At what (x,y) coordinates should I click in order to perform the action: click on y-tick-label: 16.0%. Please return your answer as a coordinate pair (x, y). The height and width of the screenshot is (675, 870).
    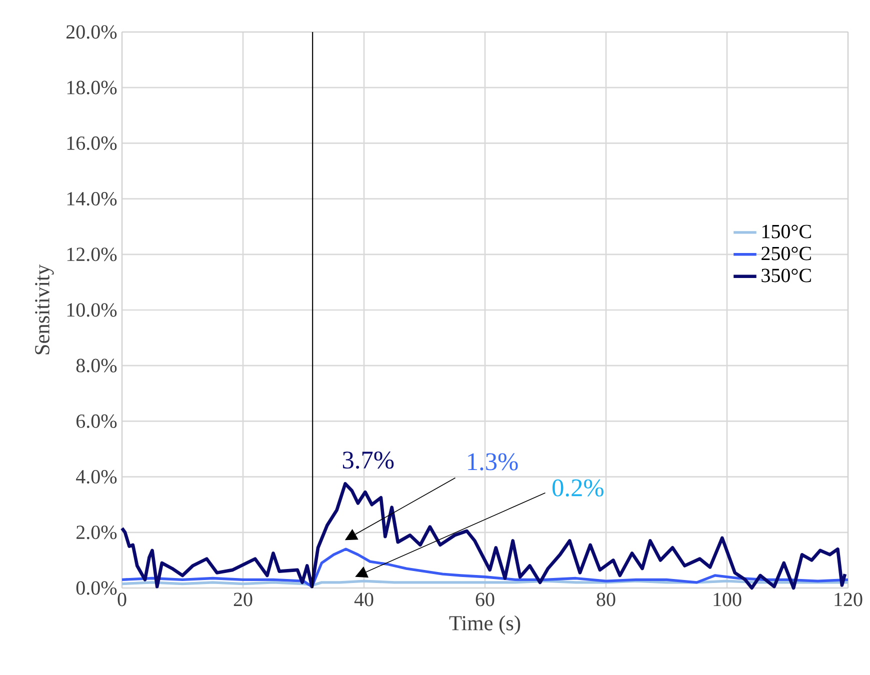
    Looking at the image, I should click on (92, 143).